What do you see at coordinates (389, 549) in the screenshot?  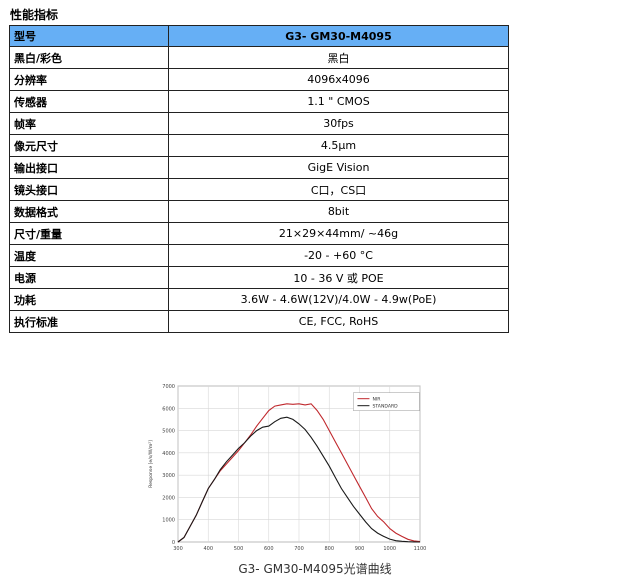 I see `x-tick-label: 1000` at bounding box center [389, 549].